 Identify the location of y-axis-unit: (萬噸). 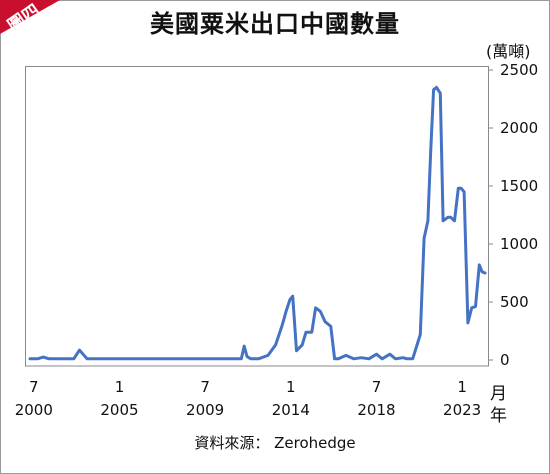
(508, 51).